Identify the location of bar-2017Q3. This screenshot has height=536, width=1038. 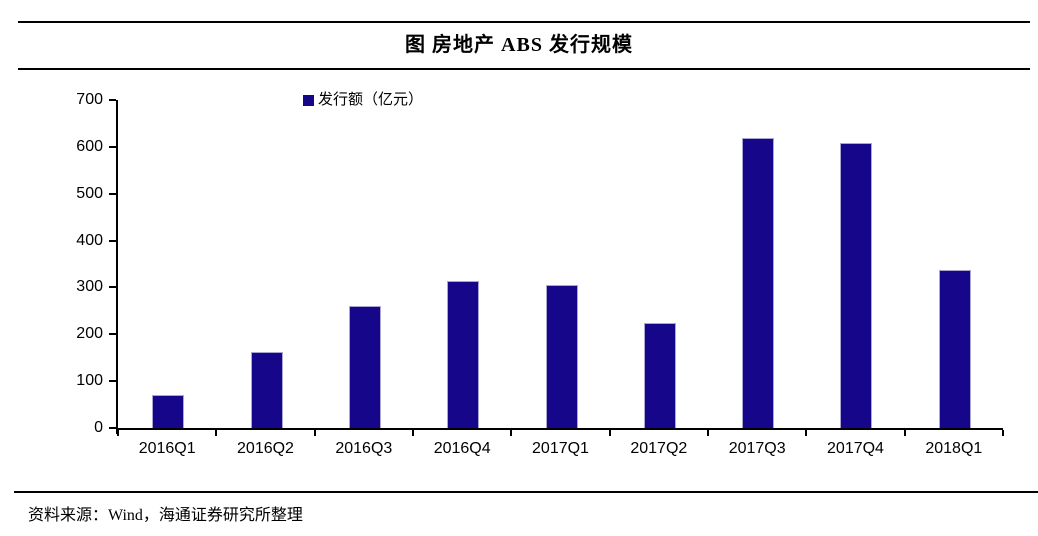
(758, 283).